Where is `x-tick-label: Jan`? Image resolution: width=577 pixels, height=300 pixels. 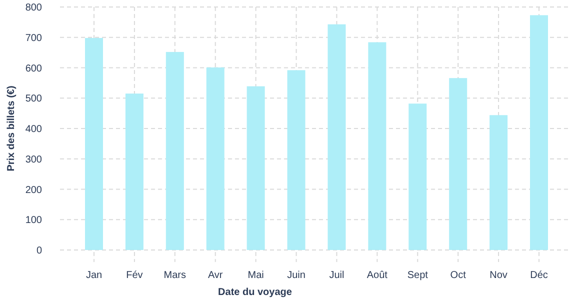 x-tick-label: Jan is located at coordinates (94, 275).